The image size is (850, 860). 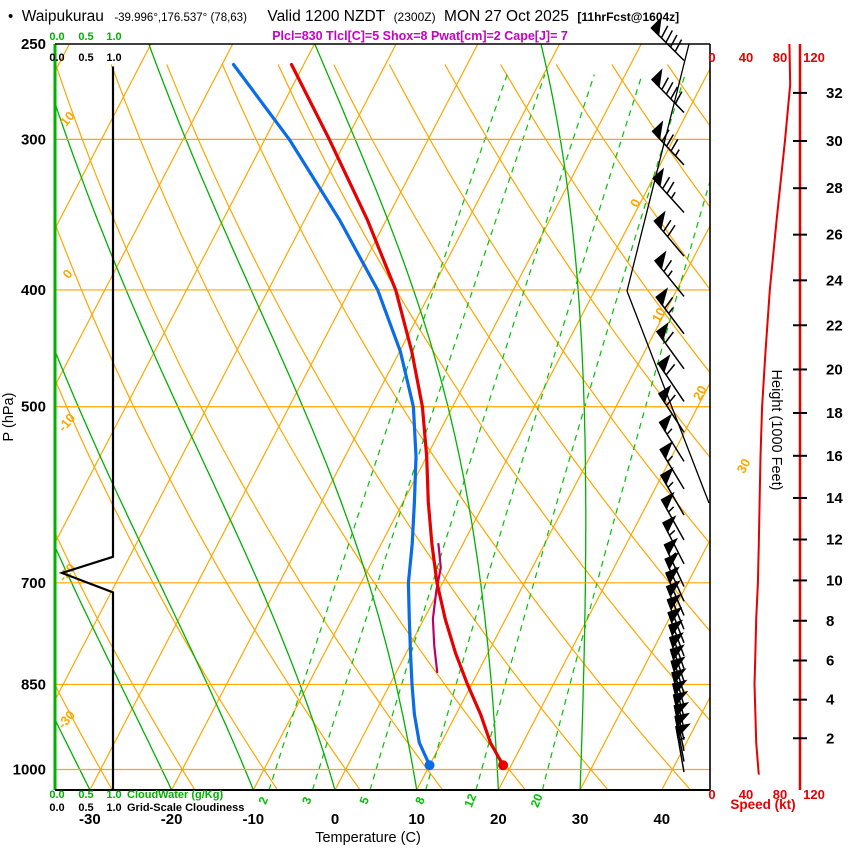 What do you see at coordinates (175, 795) in the screenshot?
I see `cloudwater-axis-label: CloudWater (g/Kg)` at bounding box center [175, 795].